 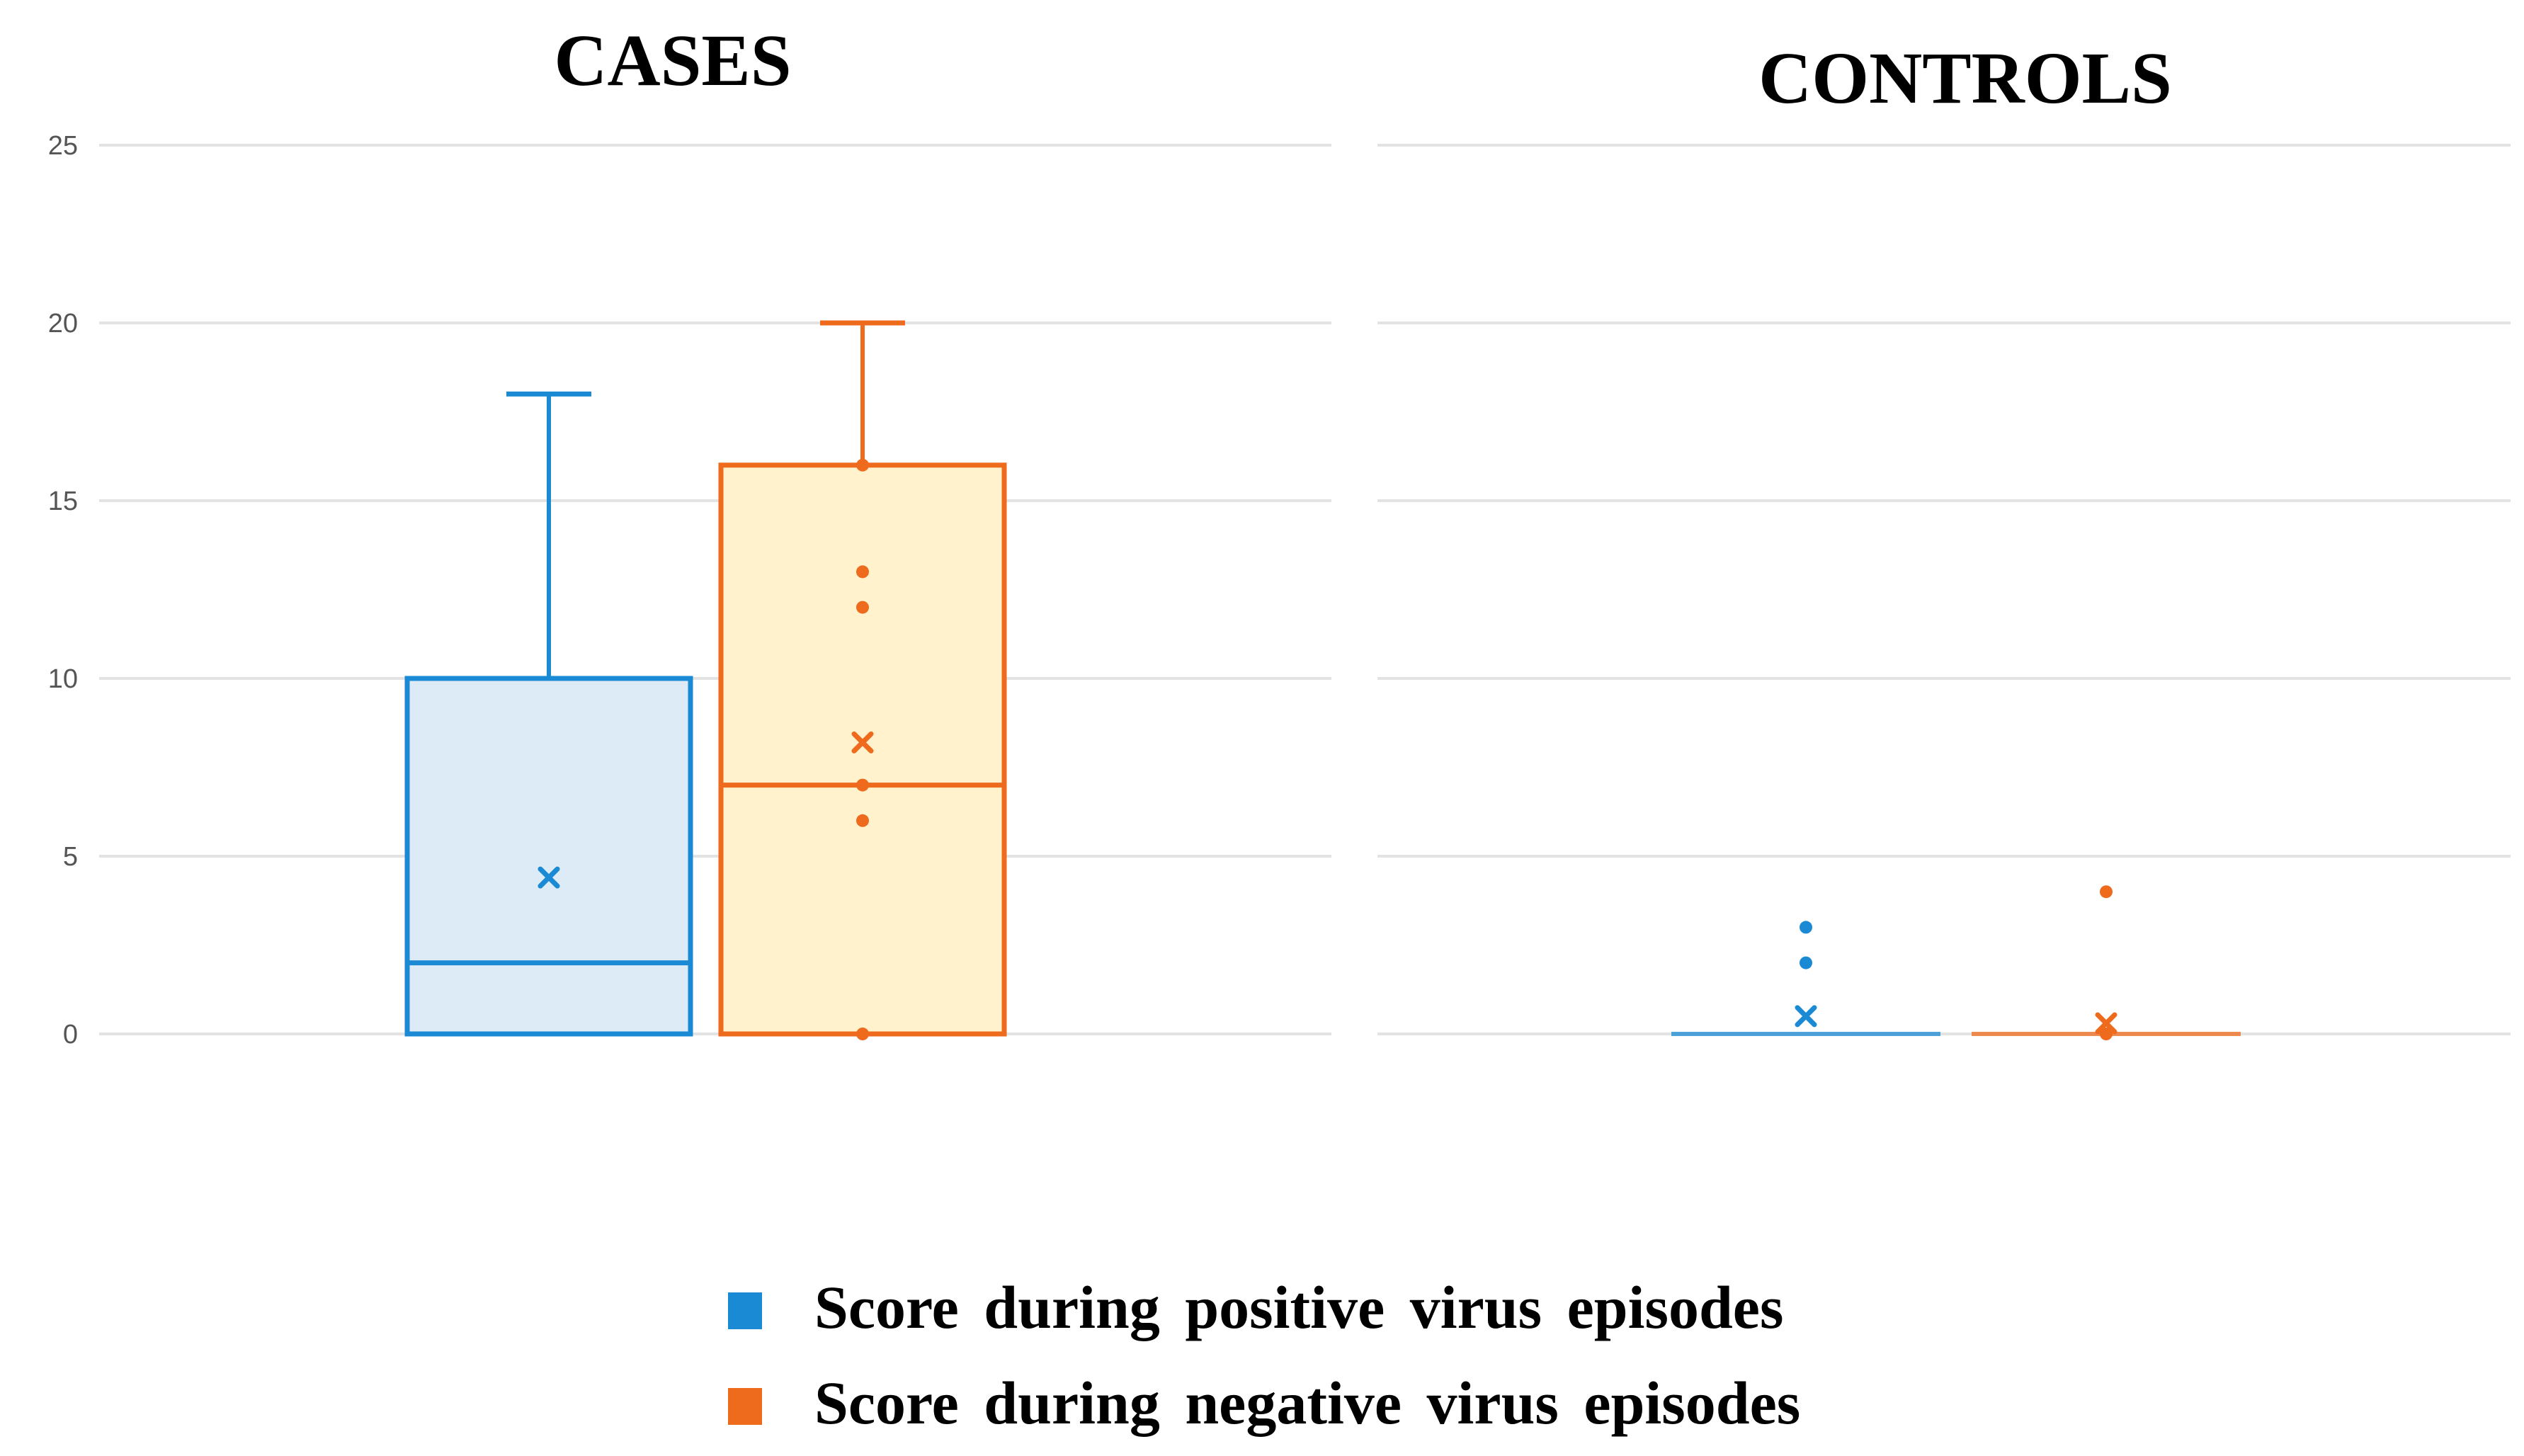 I want to click on box-group-panel1-box0, so click(x=1805, y=979).